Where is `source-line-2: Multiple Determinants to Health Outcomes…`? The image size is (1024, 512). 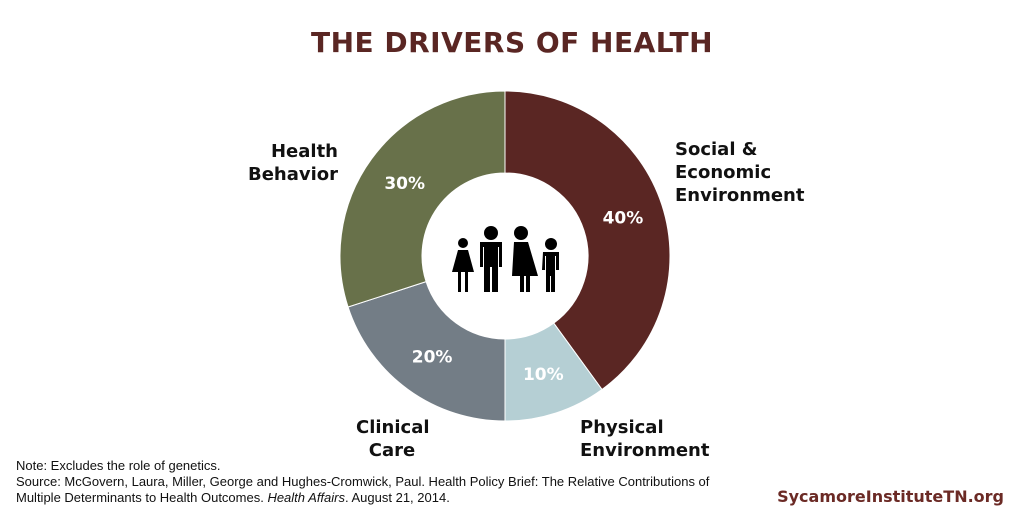
source-line-2: Multiple Determinants to Health Outcomes… is located at coordinates (233, 498).